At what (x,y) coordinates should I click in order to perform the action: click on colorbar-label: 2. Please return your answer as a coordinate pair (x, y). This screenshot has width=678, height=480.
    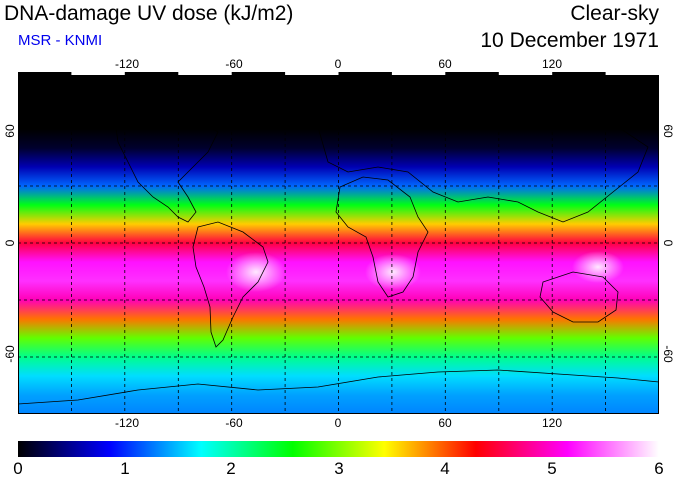
    Looking at the image, I should click on (231, 468).